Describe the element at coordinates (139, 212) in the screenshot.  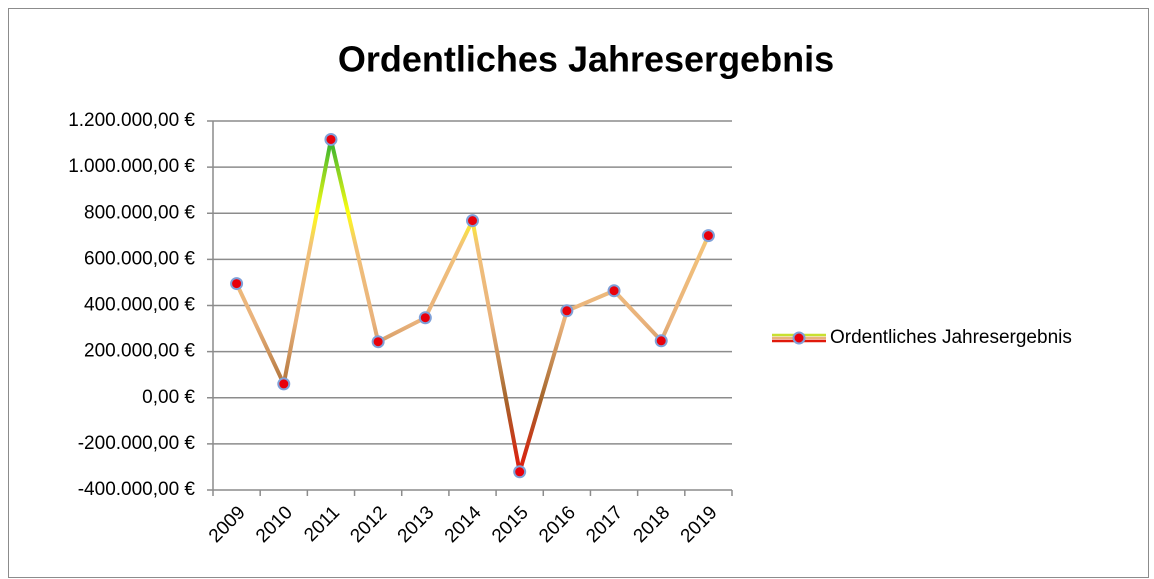
I see `y-tick-label: 800.000,00 €` at that location.